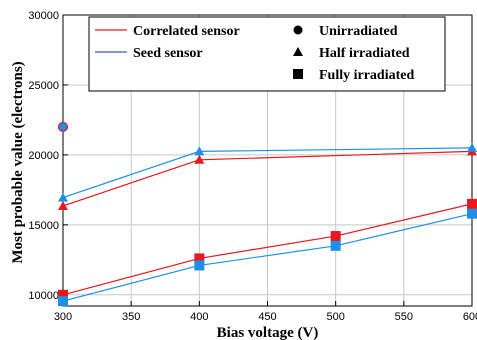 This screenshot has height=340, width=477. Describe the element at coordinates (63, 317) in the screenshot. I see `x-tick-label: 300` at that location.